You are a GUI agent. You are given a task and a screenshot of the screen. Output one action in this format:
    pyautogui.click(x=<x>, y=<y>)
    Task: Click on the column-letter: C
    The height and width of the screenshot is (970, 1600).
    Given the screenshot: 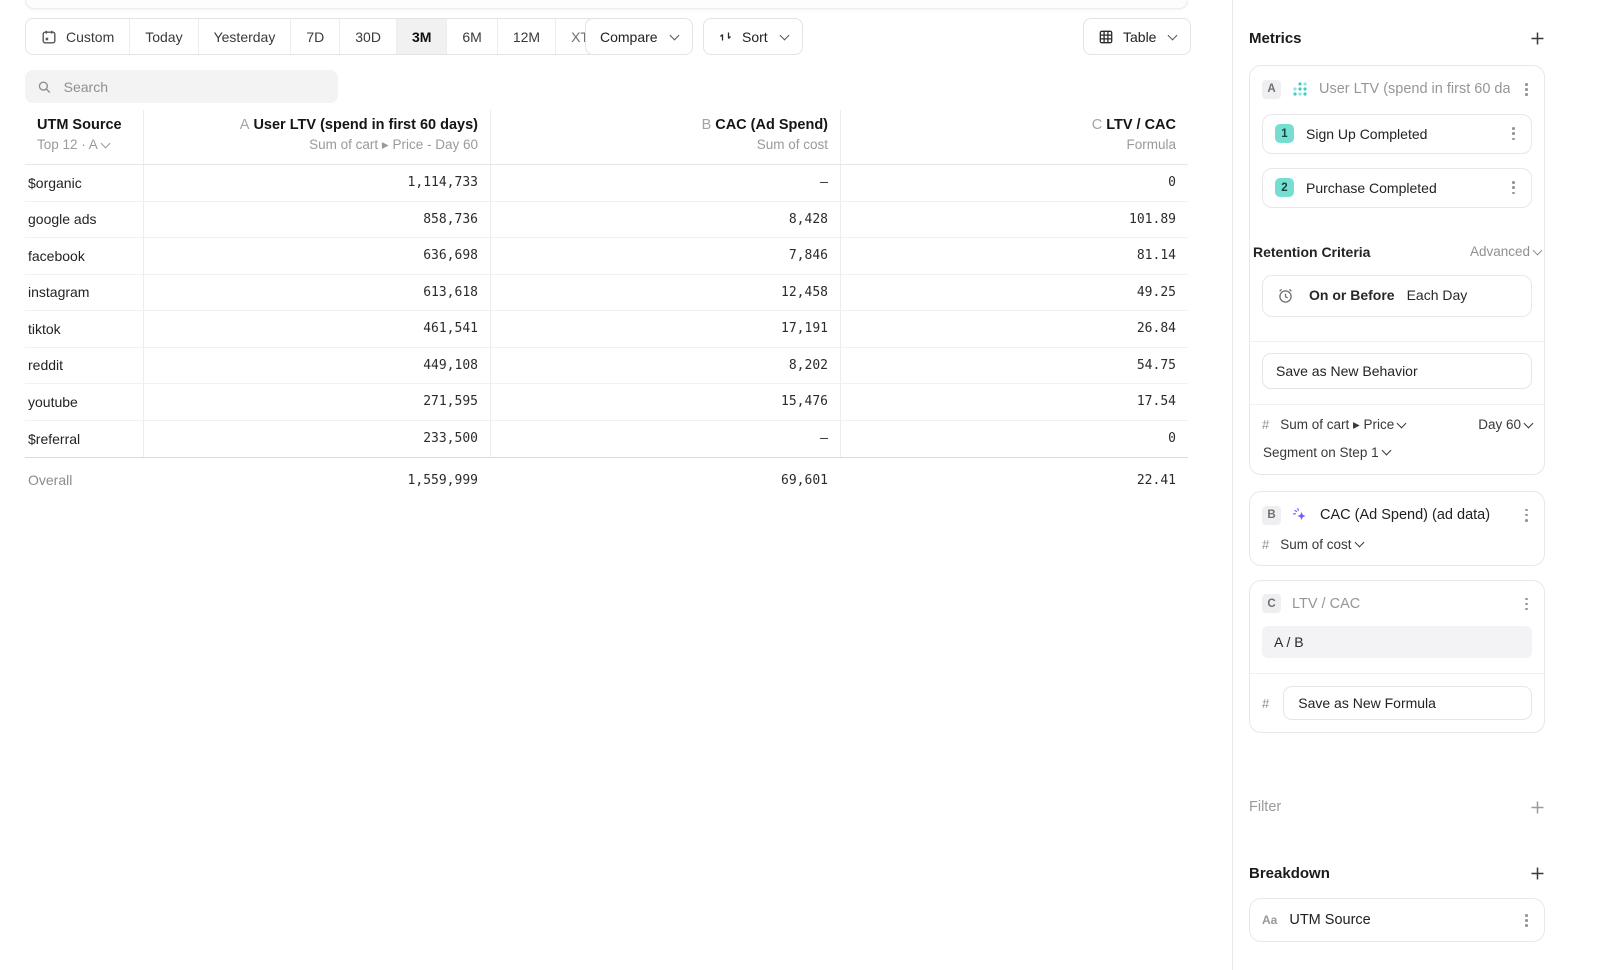 What is the action you would take?
    pyautogui.click(x=1097, y=125)
    